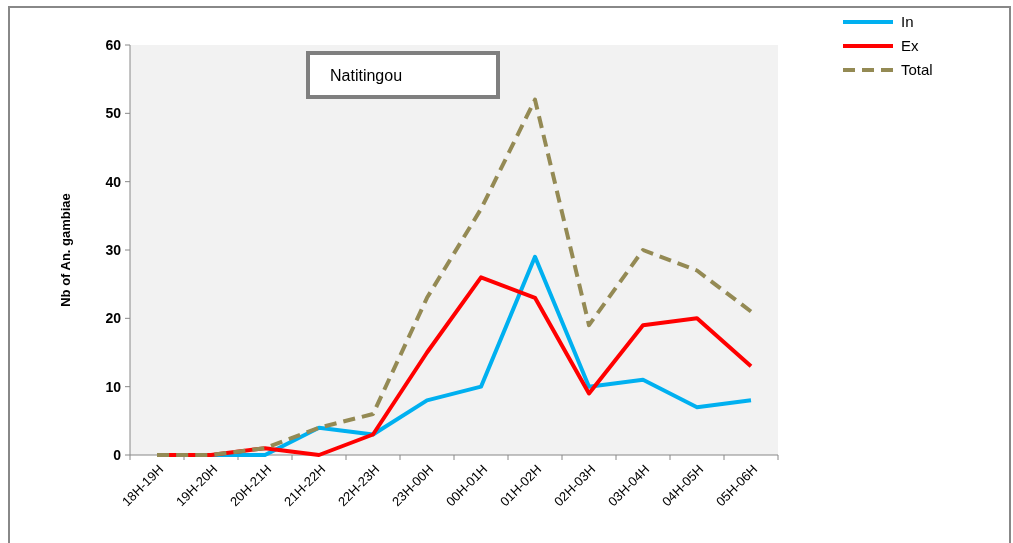  Describe the element at coordinates (910, 46) in the screenshot. I see `legend-label: Ex` at that location.